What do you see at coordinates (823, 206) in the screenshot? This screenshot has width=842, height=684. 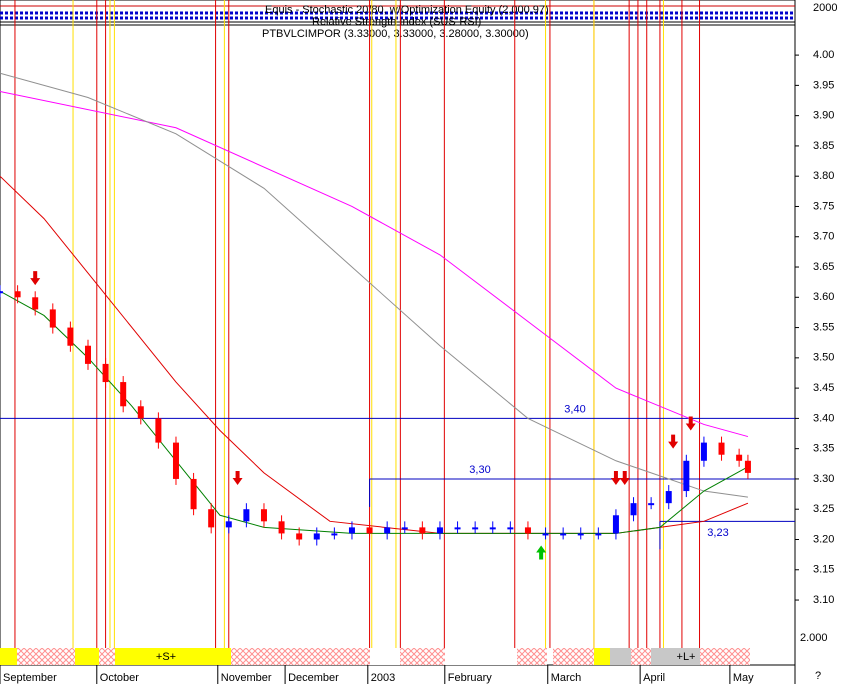 I see `y-tick-label: 3.75` at bounding box center [823, 206].